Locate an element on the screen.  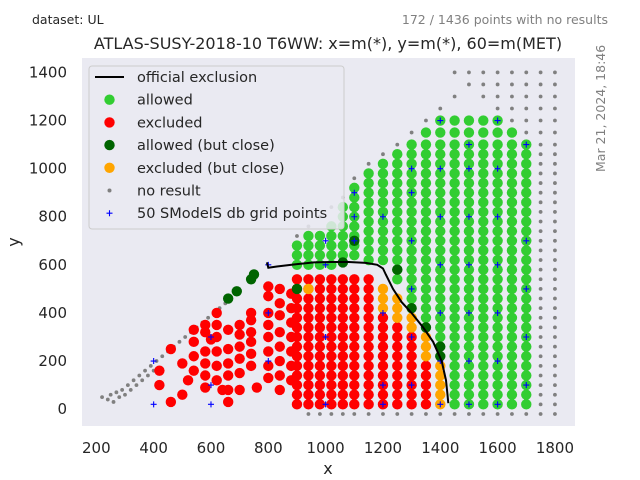
y-tick-label: 0 is located at coordinates (62, 409).